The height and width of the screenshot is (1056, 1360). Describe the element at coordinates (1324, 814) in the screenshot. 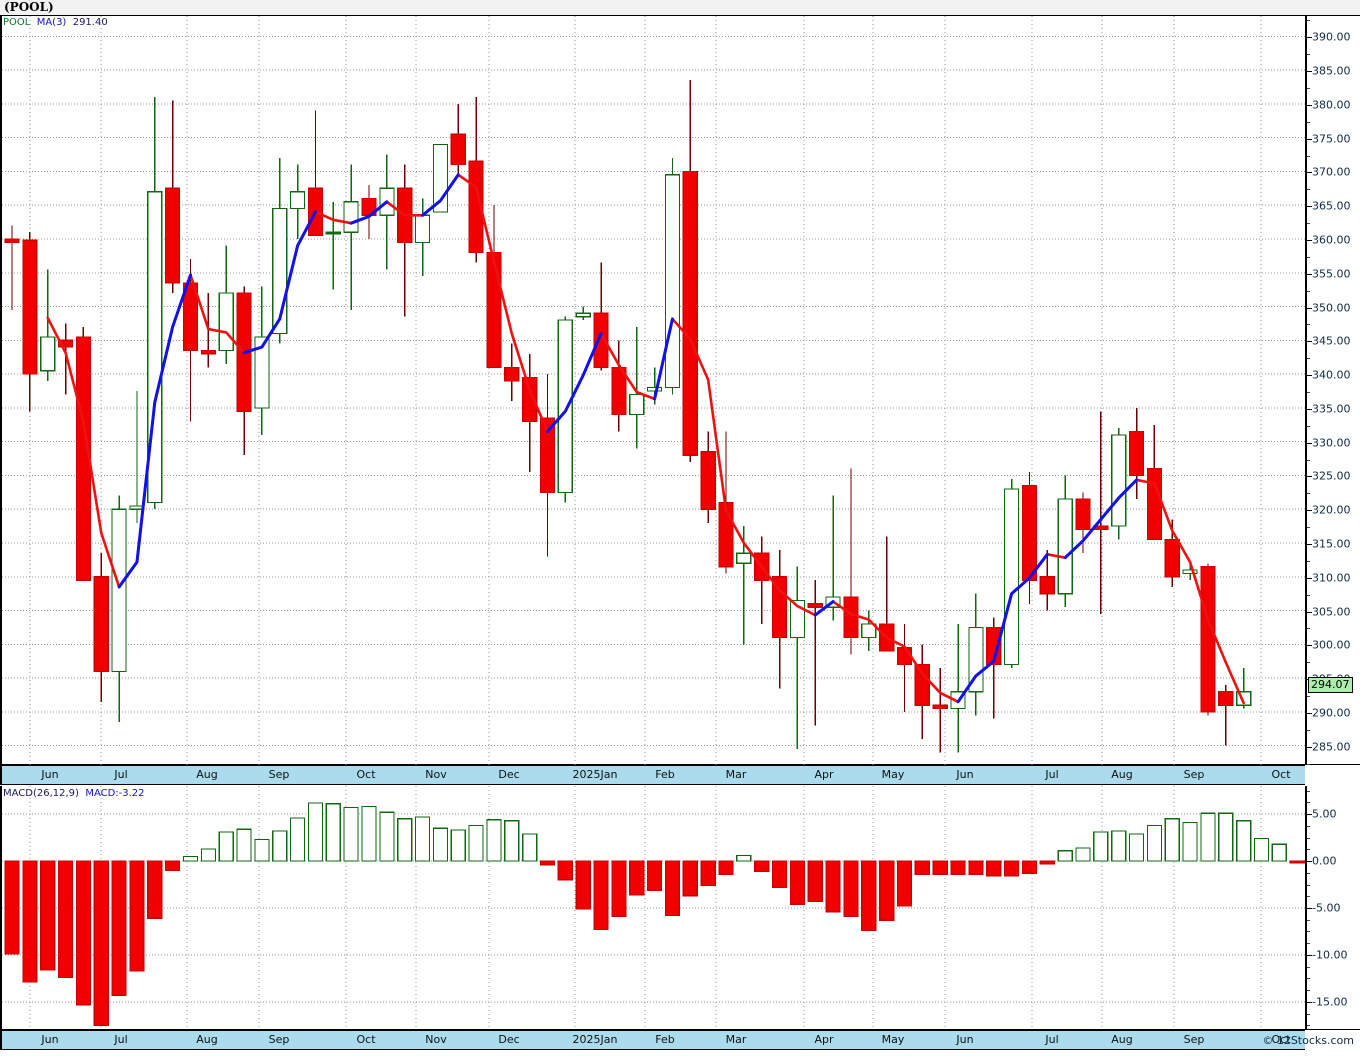

I see `macd-axis-tick: 5.00` at that location.